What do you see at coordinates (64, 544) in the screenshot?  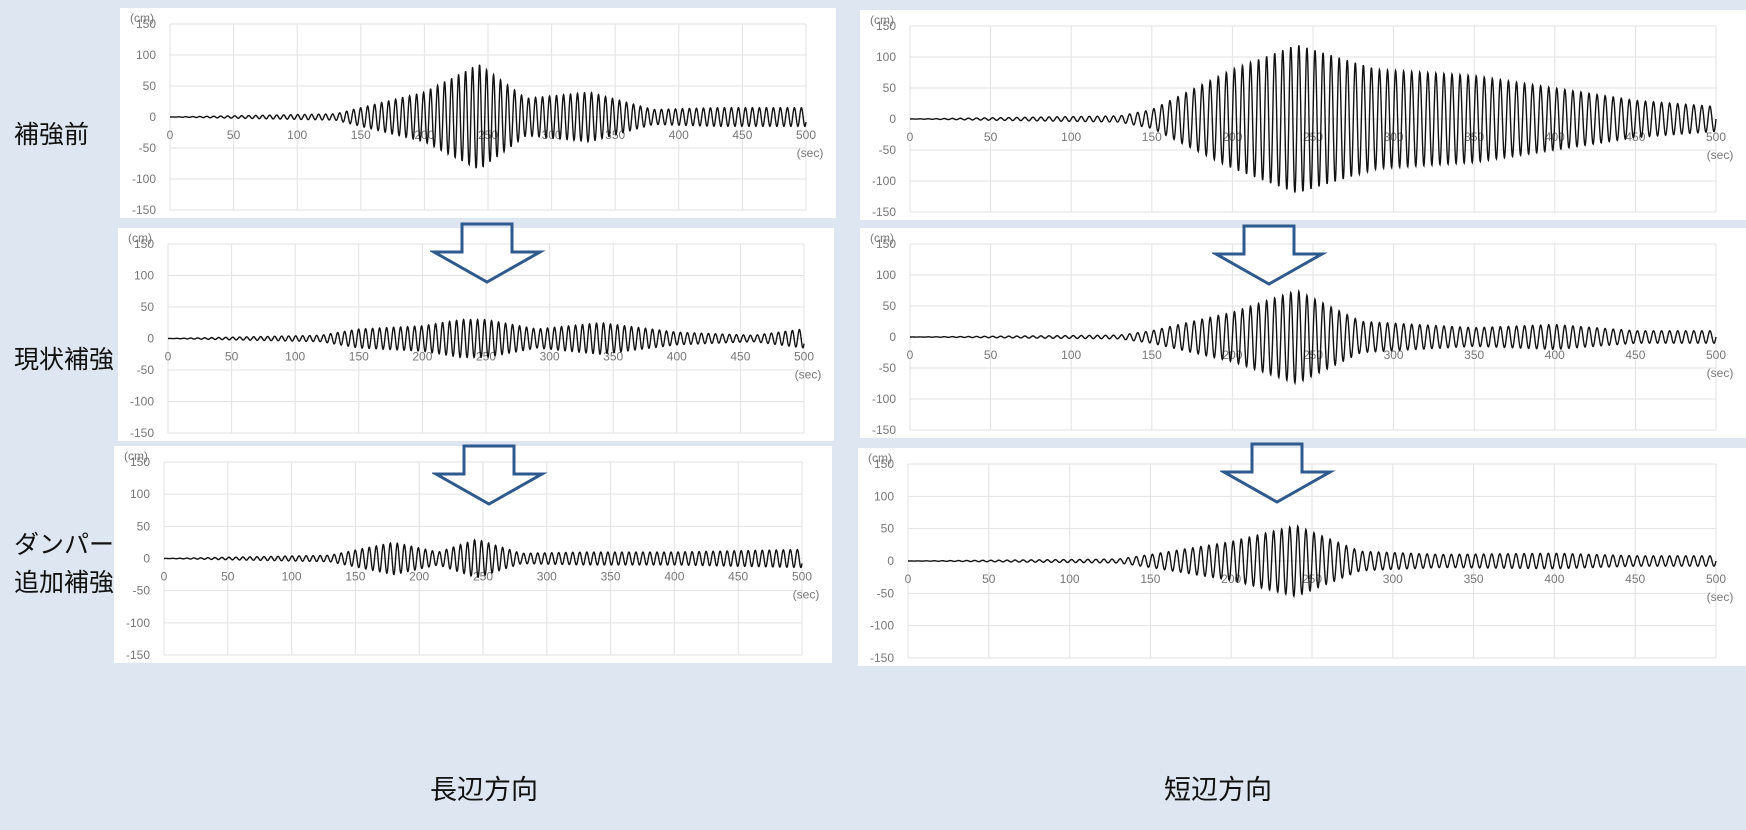 I see `row-label-damper-1: ダンパー` at bounding box center [64, 544].